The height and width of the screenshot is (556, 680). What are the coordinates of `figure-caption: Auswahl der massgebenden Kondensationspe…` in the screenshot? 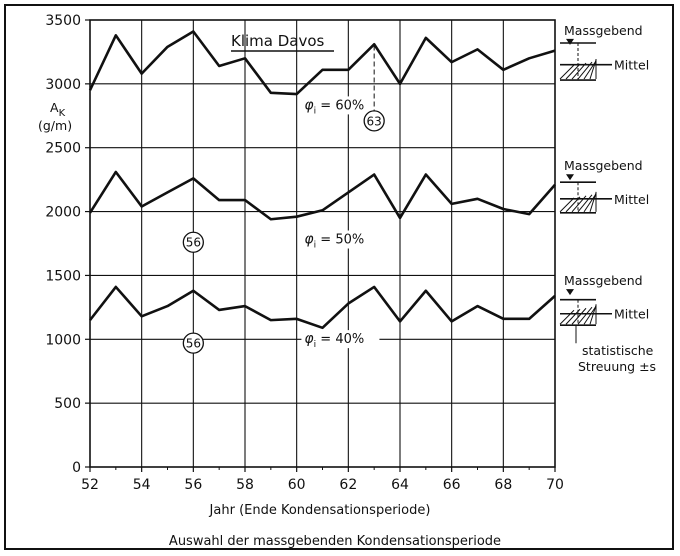 It's located at (335, 541).